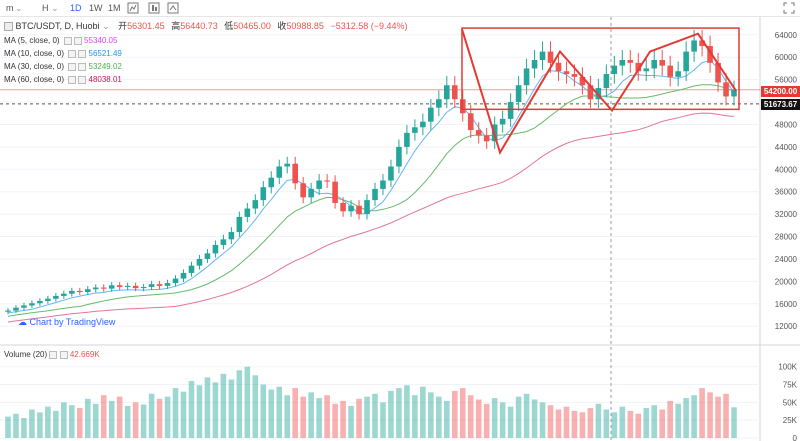 This screenshot has height=441, width=800. Describe the element at coordinates (63, 79) in the screenshot. I see `ma60-legend: MA (60, close, 0) 48038.01` at that location.